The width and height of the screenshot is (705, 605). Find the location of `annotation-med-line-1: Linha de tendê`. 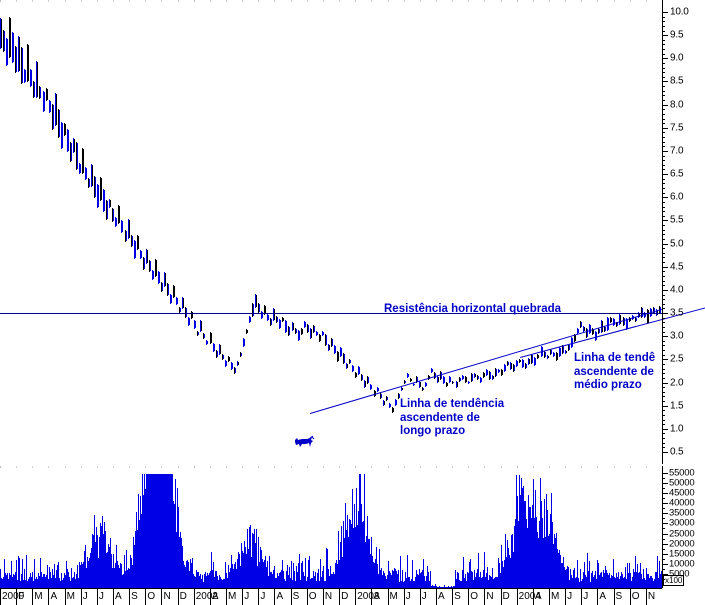

annotation-med-line-1: Linha de tendê is located at coordinates (615, 358).